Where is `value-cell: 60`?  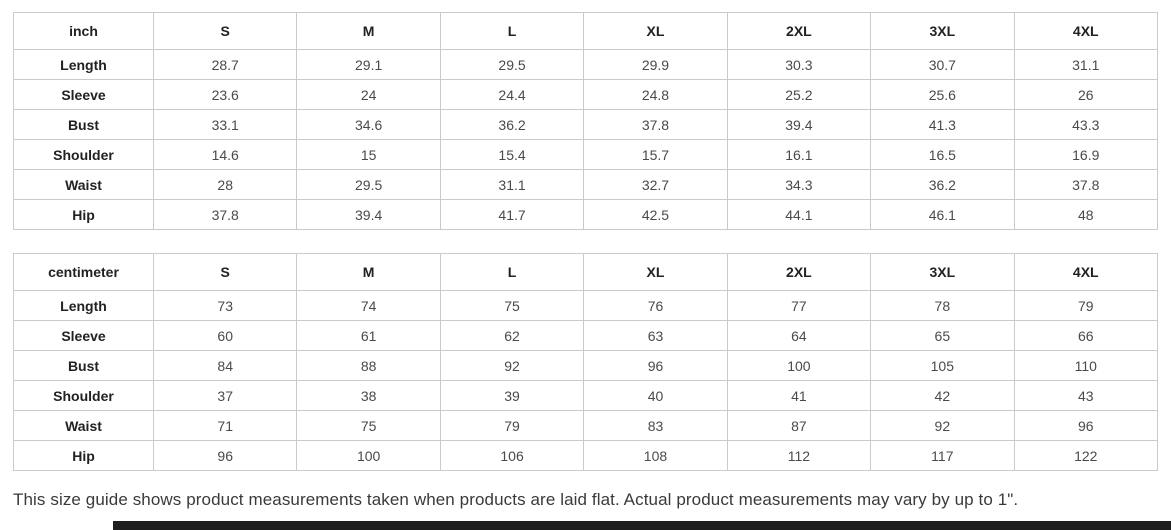
value-cell: 60 is located at coordinates (225, 335).